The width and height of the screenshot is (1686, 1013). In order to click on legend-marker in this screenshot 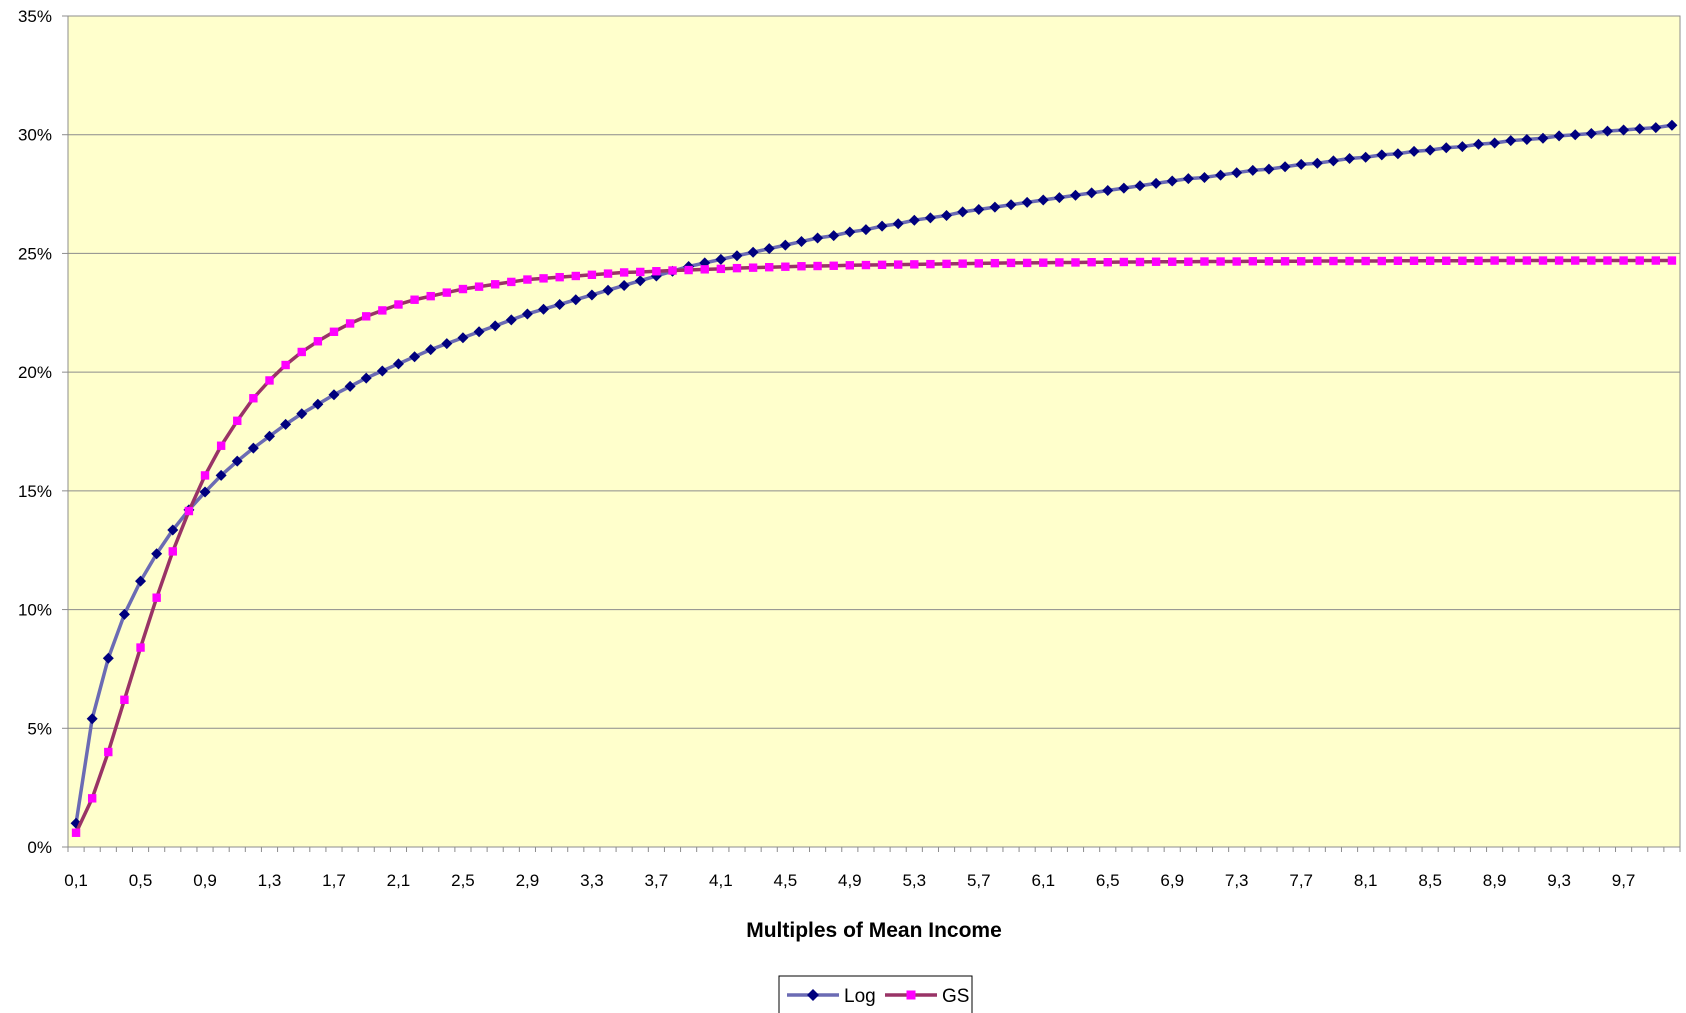, I will do `click(813, 995)`.